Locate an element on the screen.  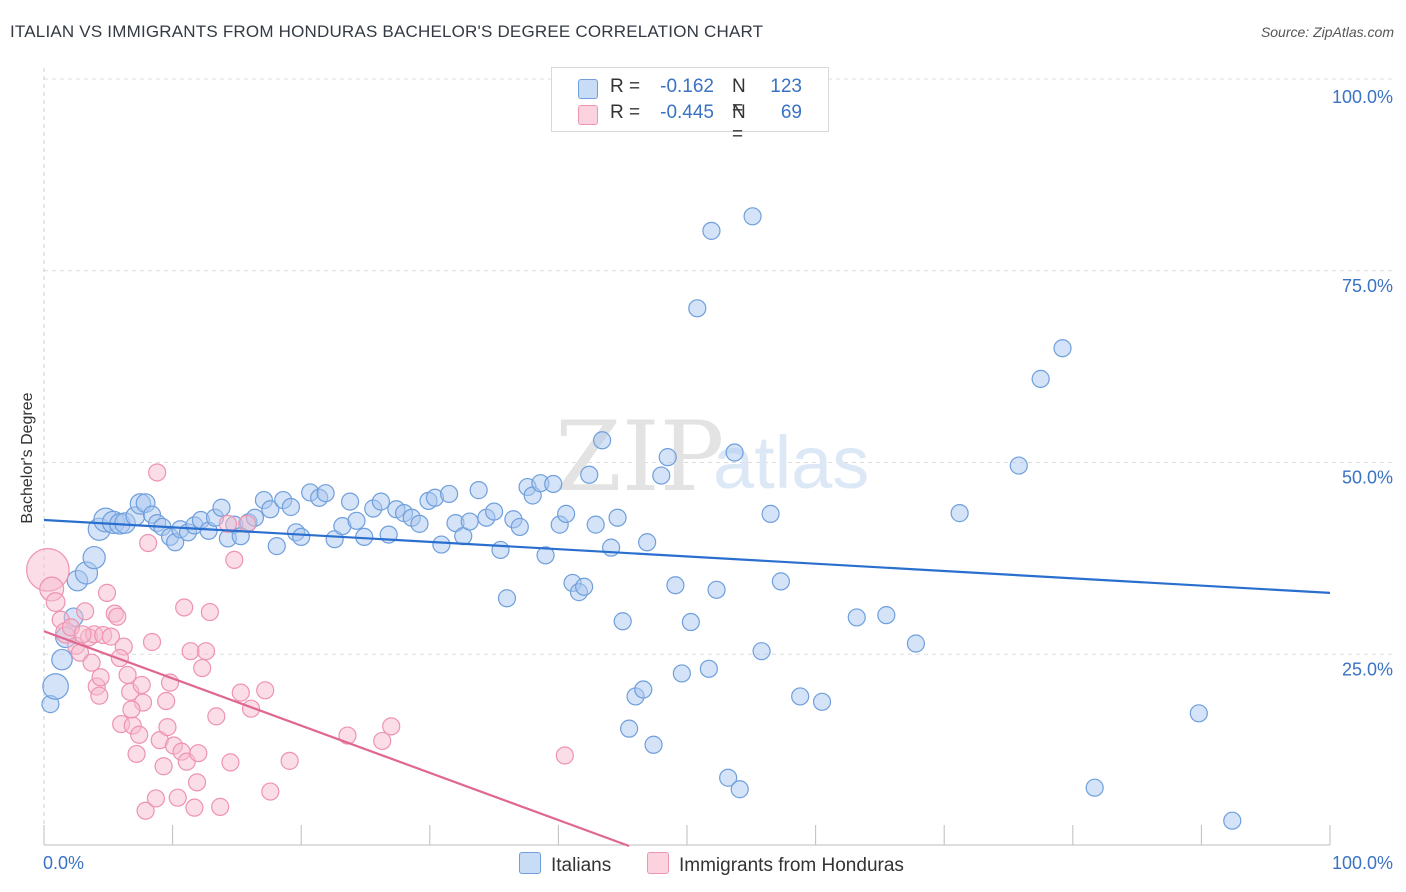
legend-r-label: R = is located at coordinates (625, 86).